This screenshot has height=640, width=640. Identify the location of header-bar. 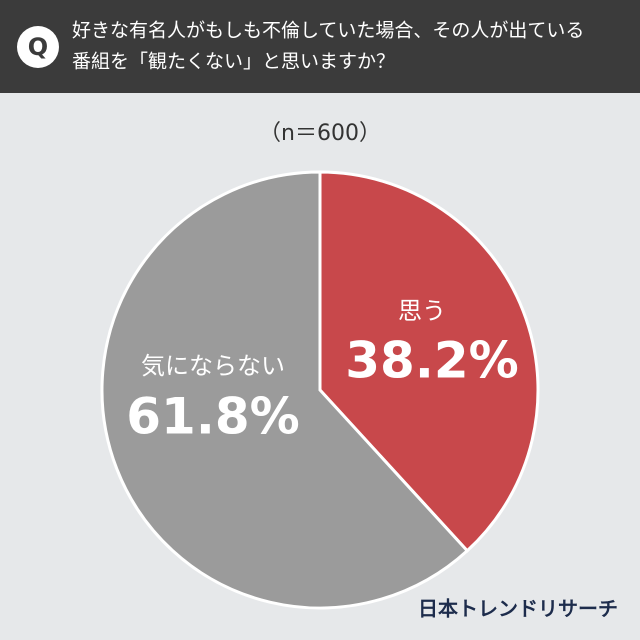
(320, 46).